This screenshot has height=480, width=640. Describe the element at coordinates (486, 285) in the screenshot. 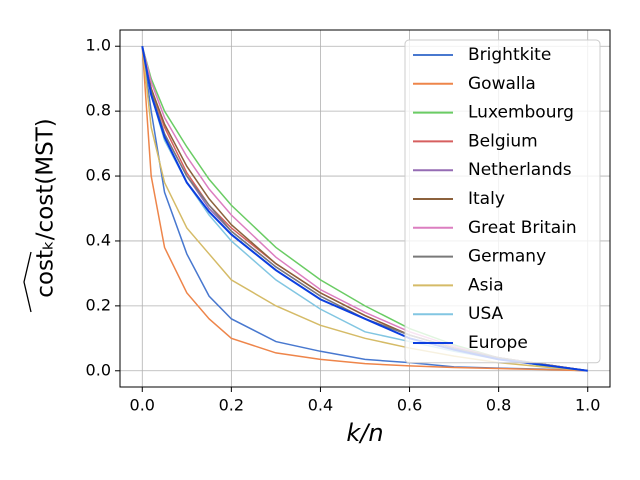

I see `legend-label: Asia` at that location.